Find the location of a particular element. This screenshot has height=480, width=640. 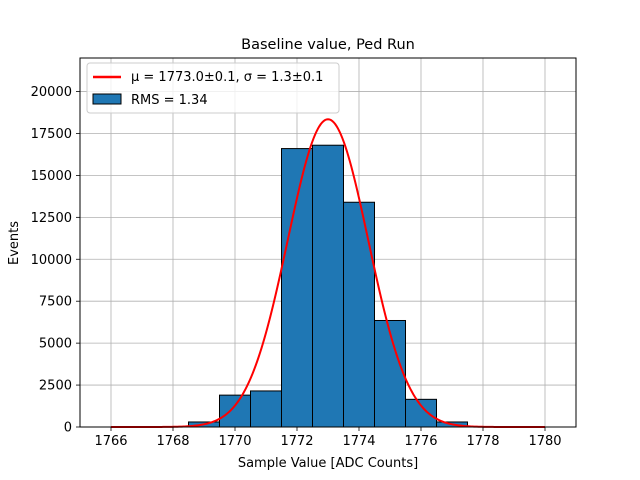

y-tick-label: 2500 is located at coordinates (55, 386).